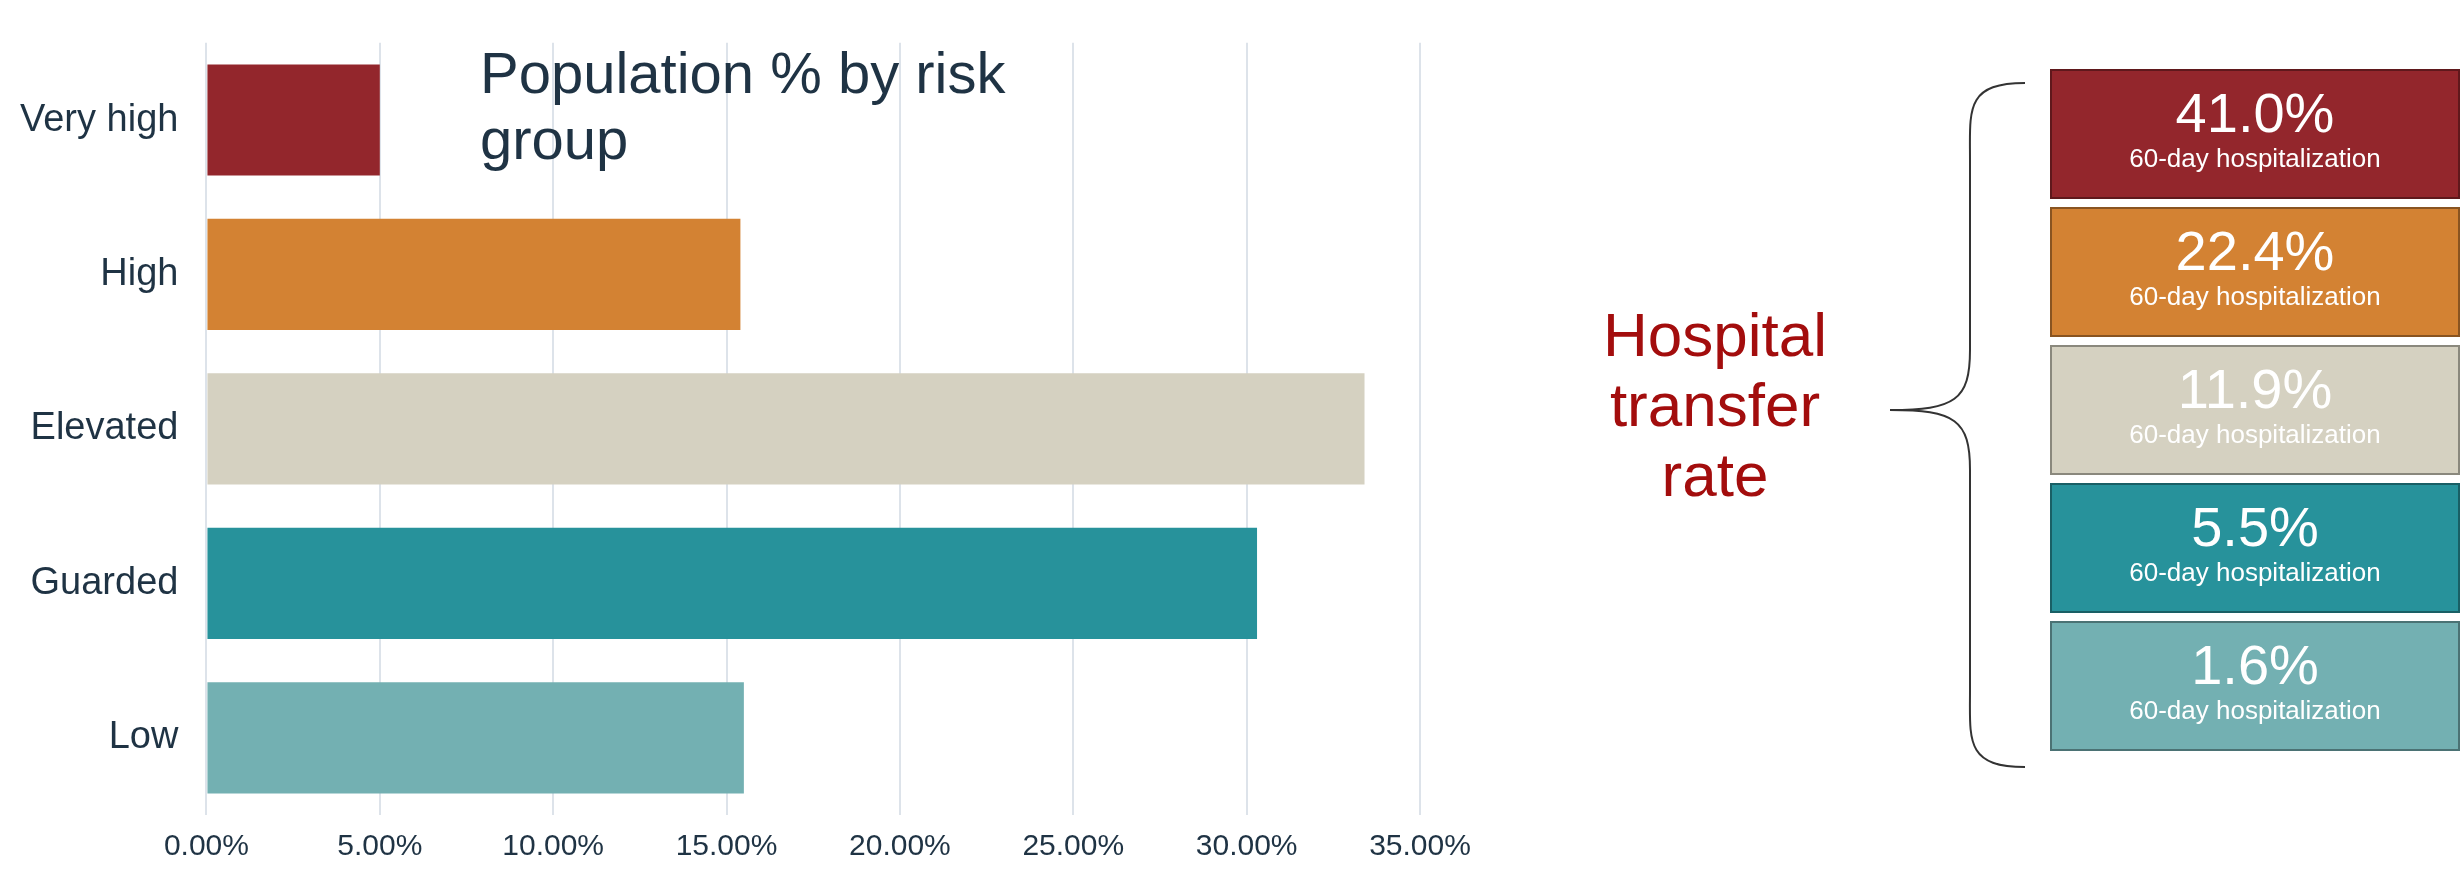 This screenshot has width=2463, height=889. I want to click on data-label: 1.6%, so click(2255, 664).